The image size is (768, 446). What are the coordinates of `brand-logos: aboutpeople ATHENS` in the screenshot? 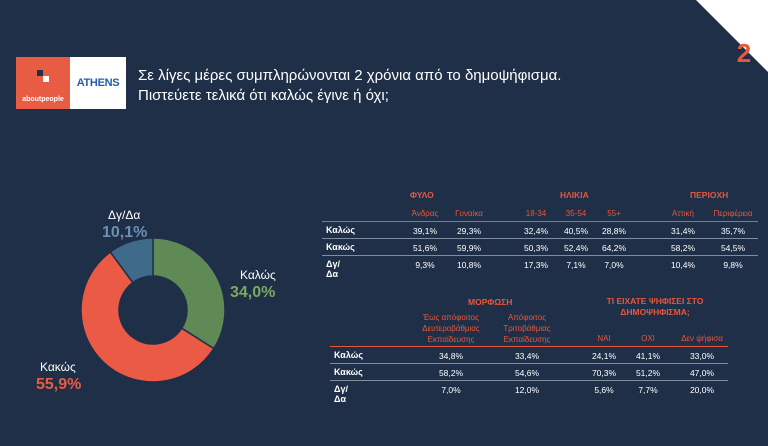 It's located at (71, 83).